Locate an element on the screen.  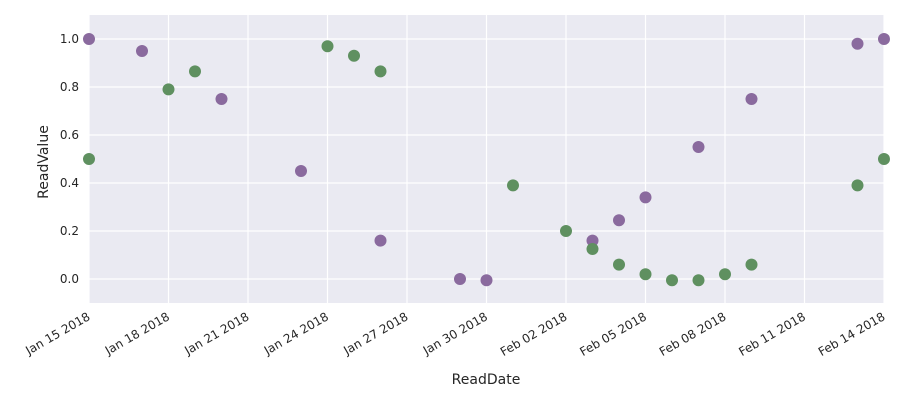
x-tick-label: Jan 30 2018 is located at coordinates (455, 333).